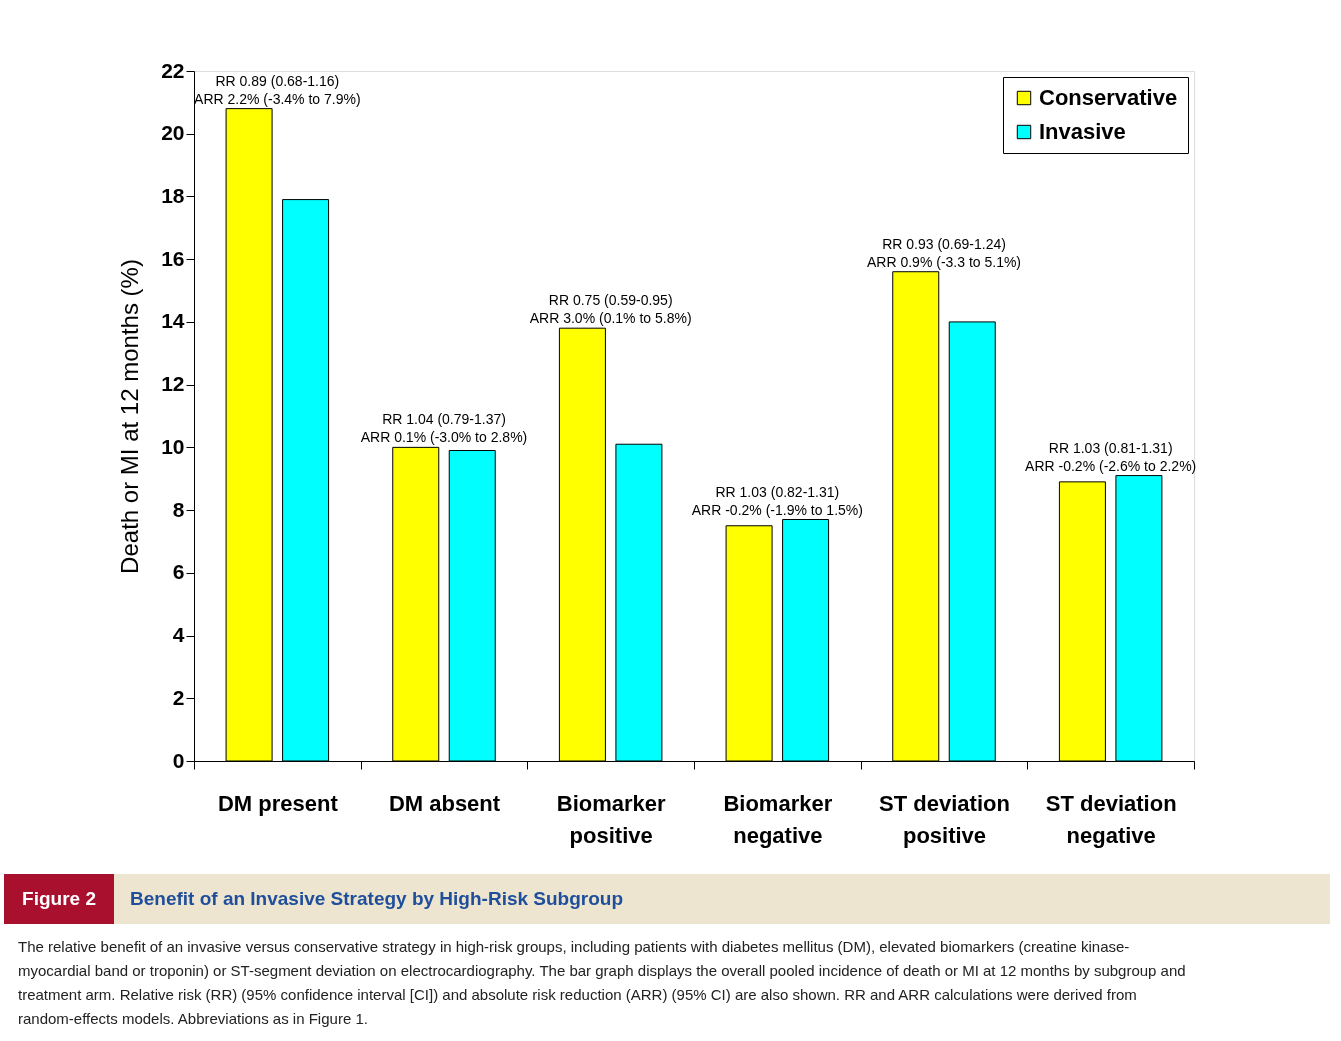 This screenshot has width=1341, height=1041. What do you see at coordinates (278, 803) in the screenshot?
I see `x-tick-label: DM present` at bounding box center [278, 803].